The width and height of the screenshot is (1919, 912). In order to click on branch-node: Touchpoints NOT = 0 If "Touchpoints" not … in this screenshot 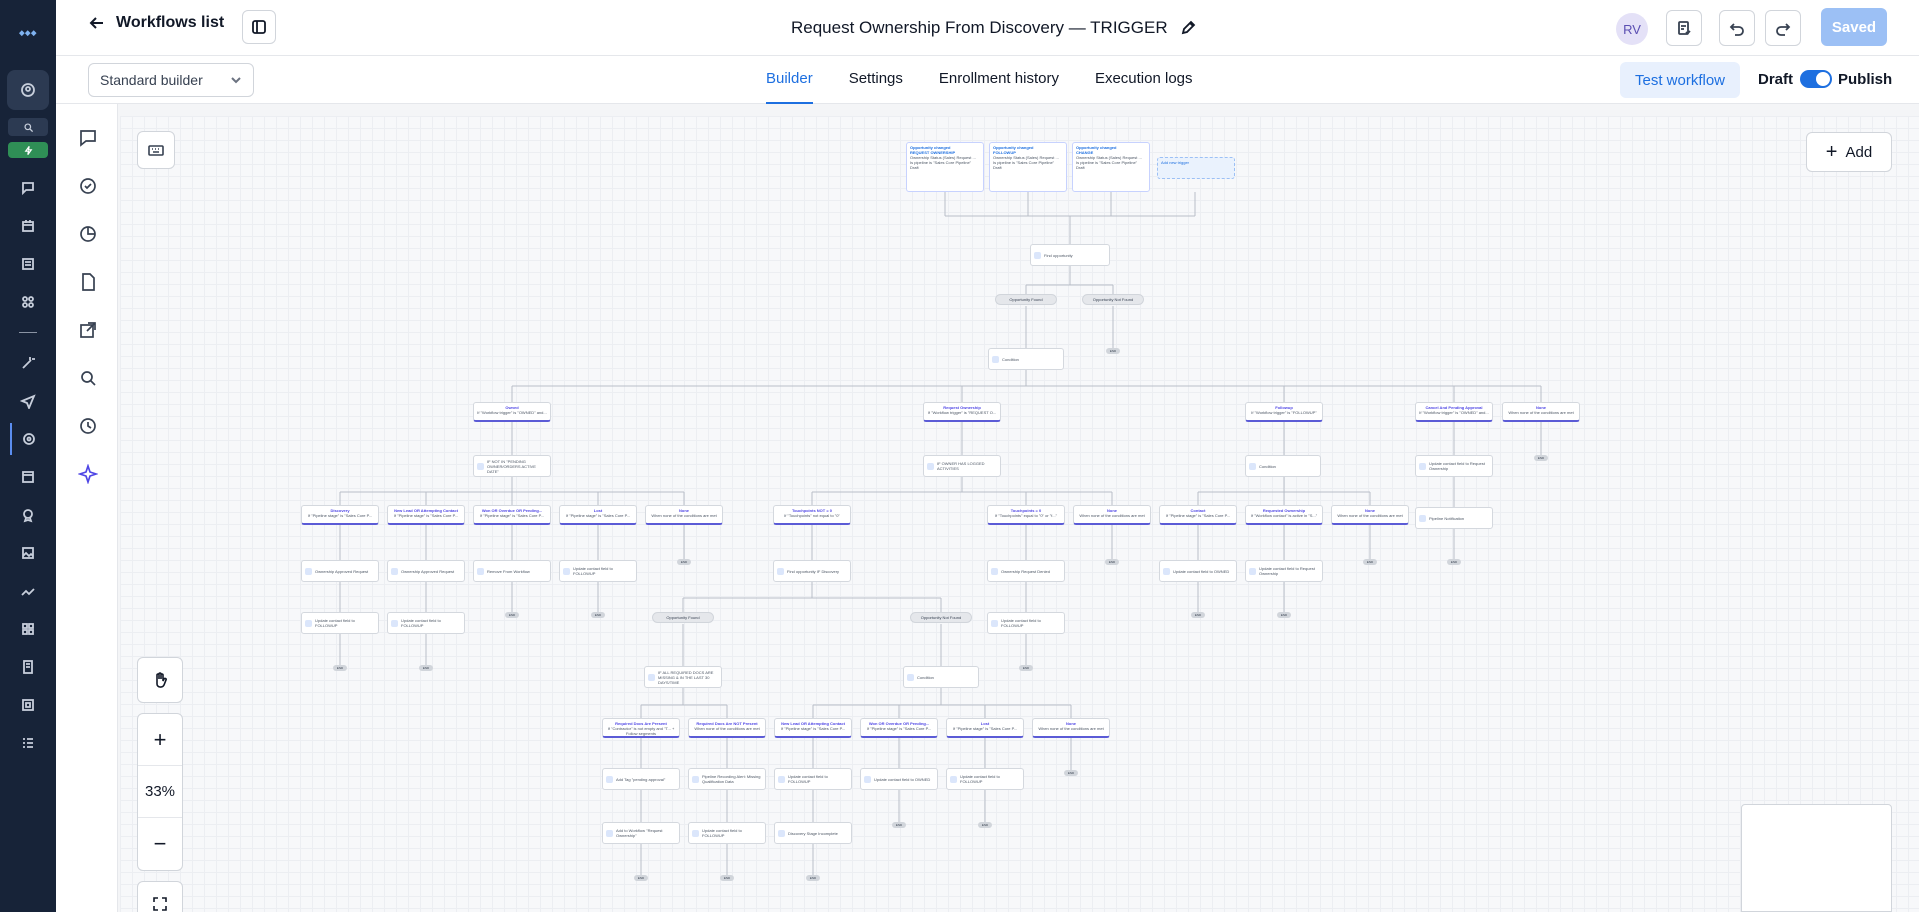, I will do `click(812, 515)`.